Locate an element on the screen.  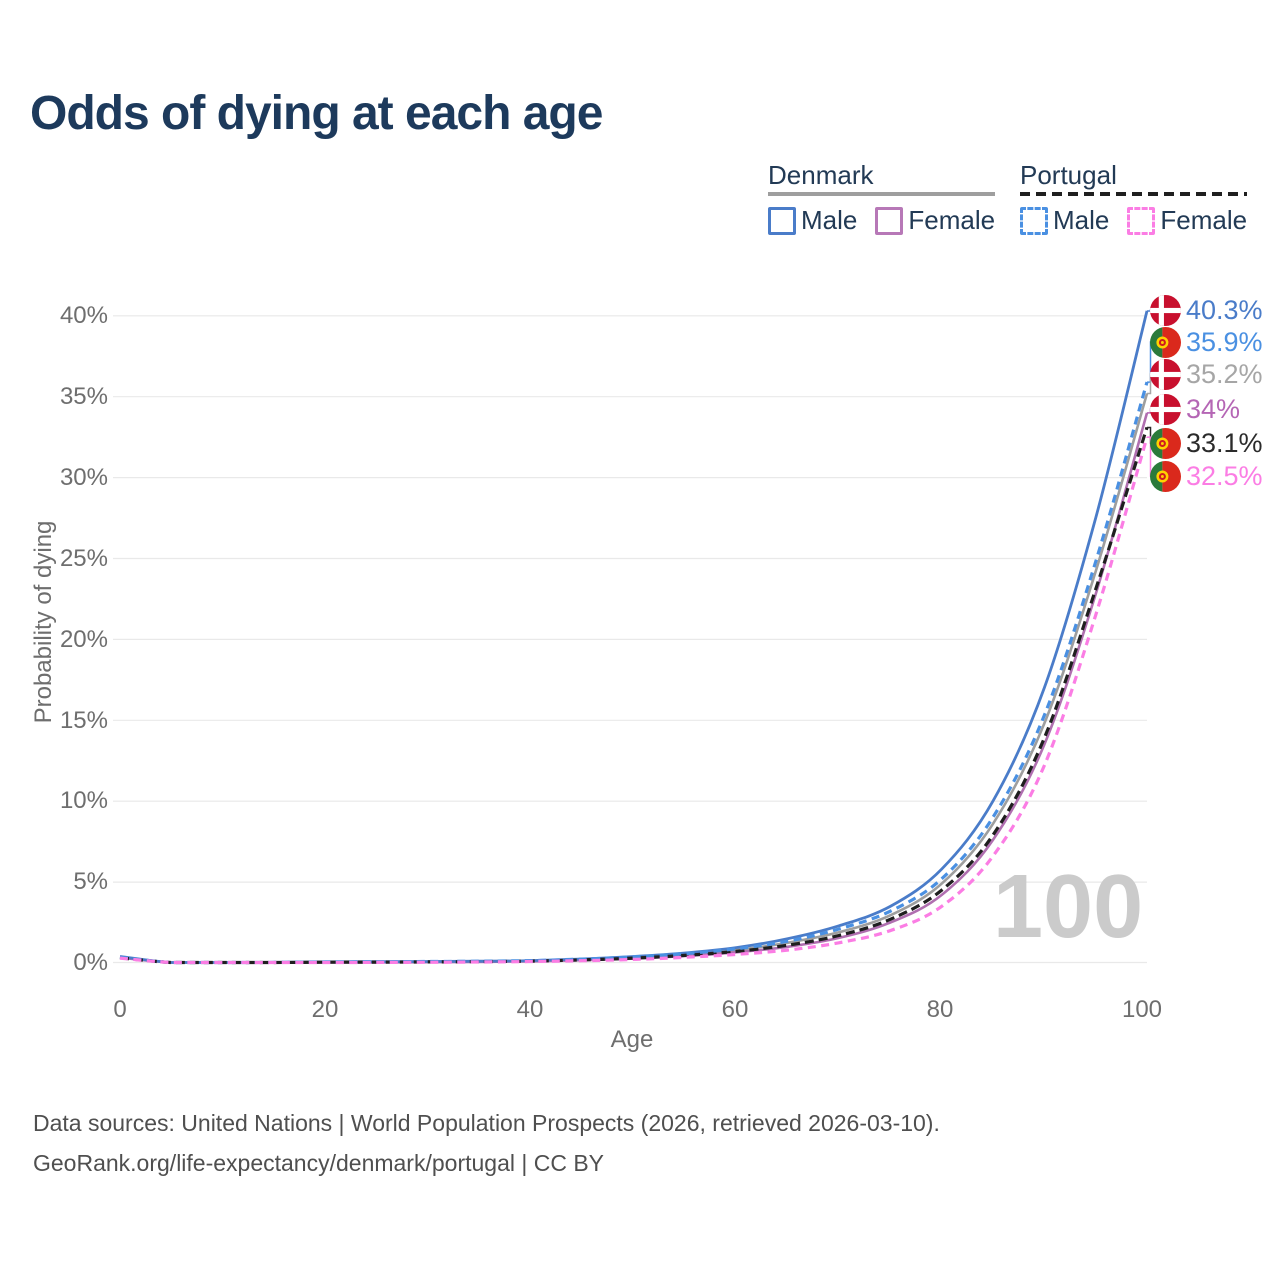
checkbox-denmark-male-icon is located at coordinates (782, 220).